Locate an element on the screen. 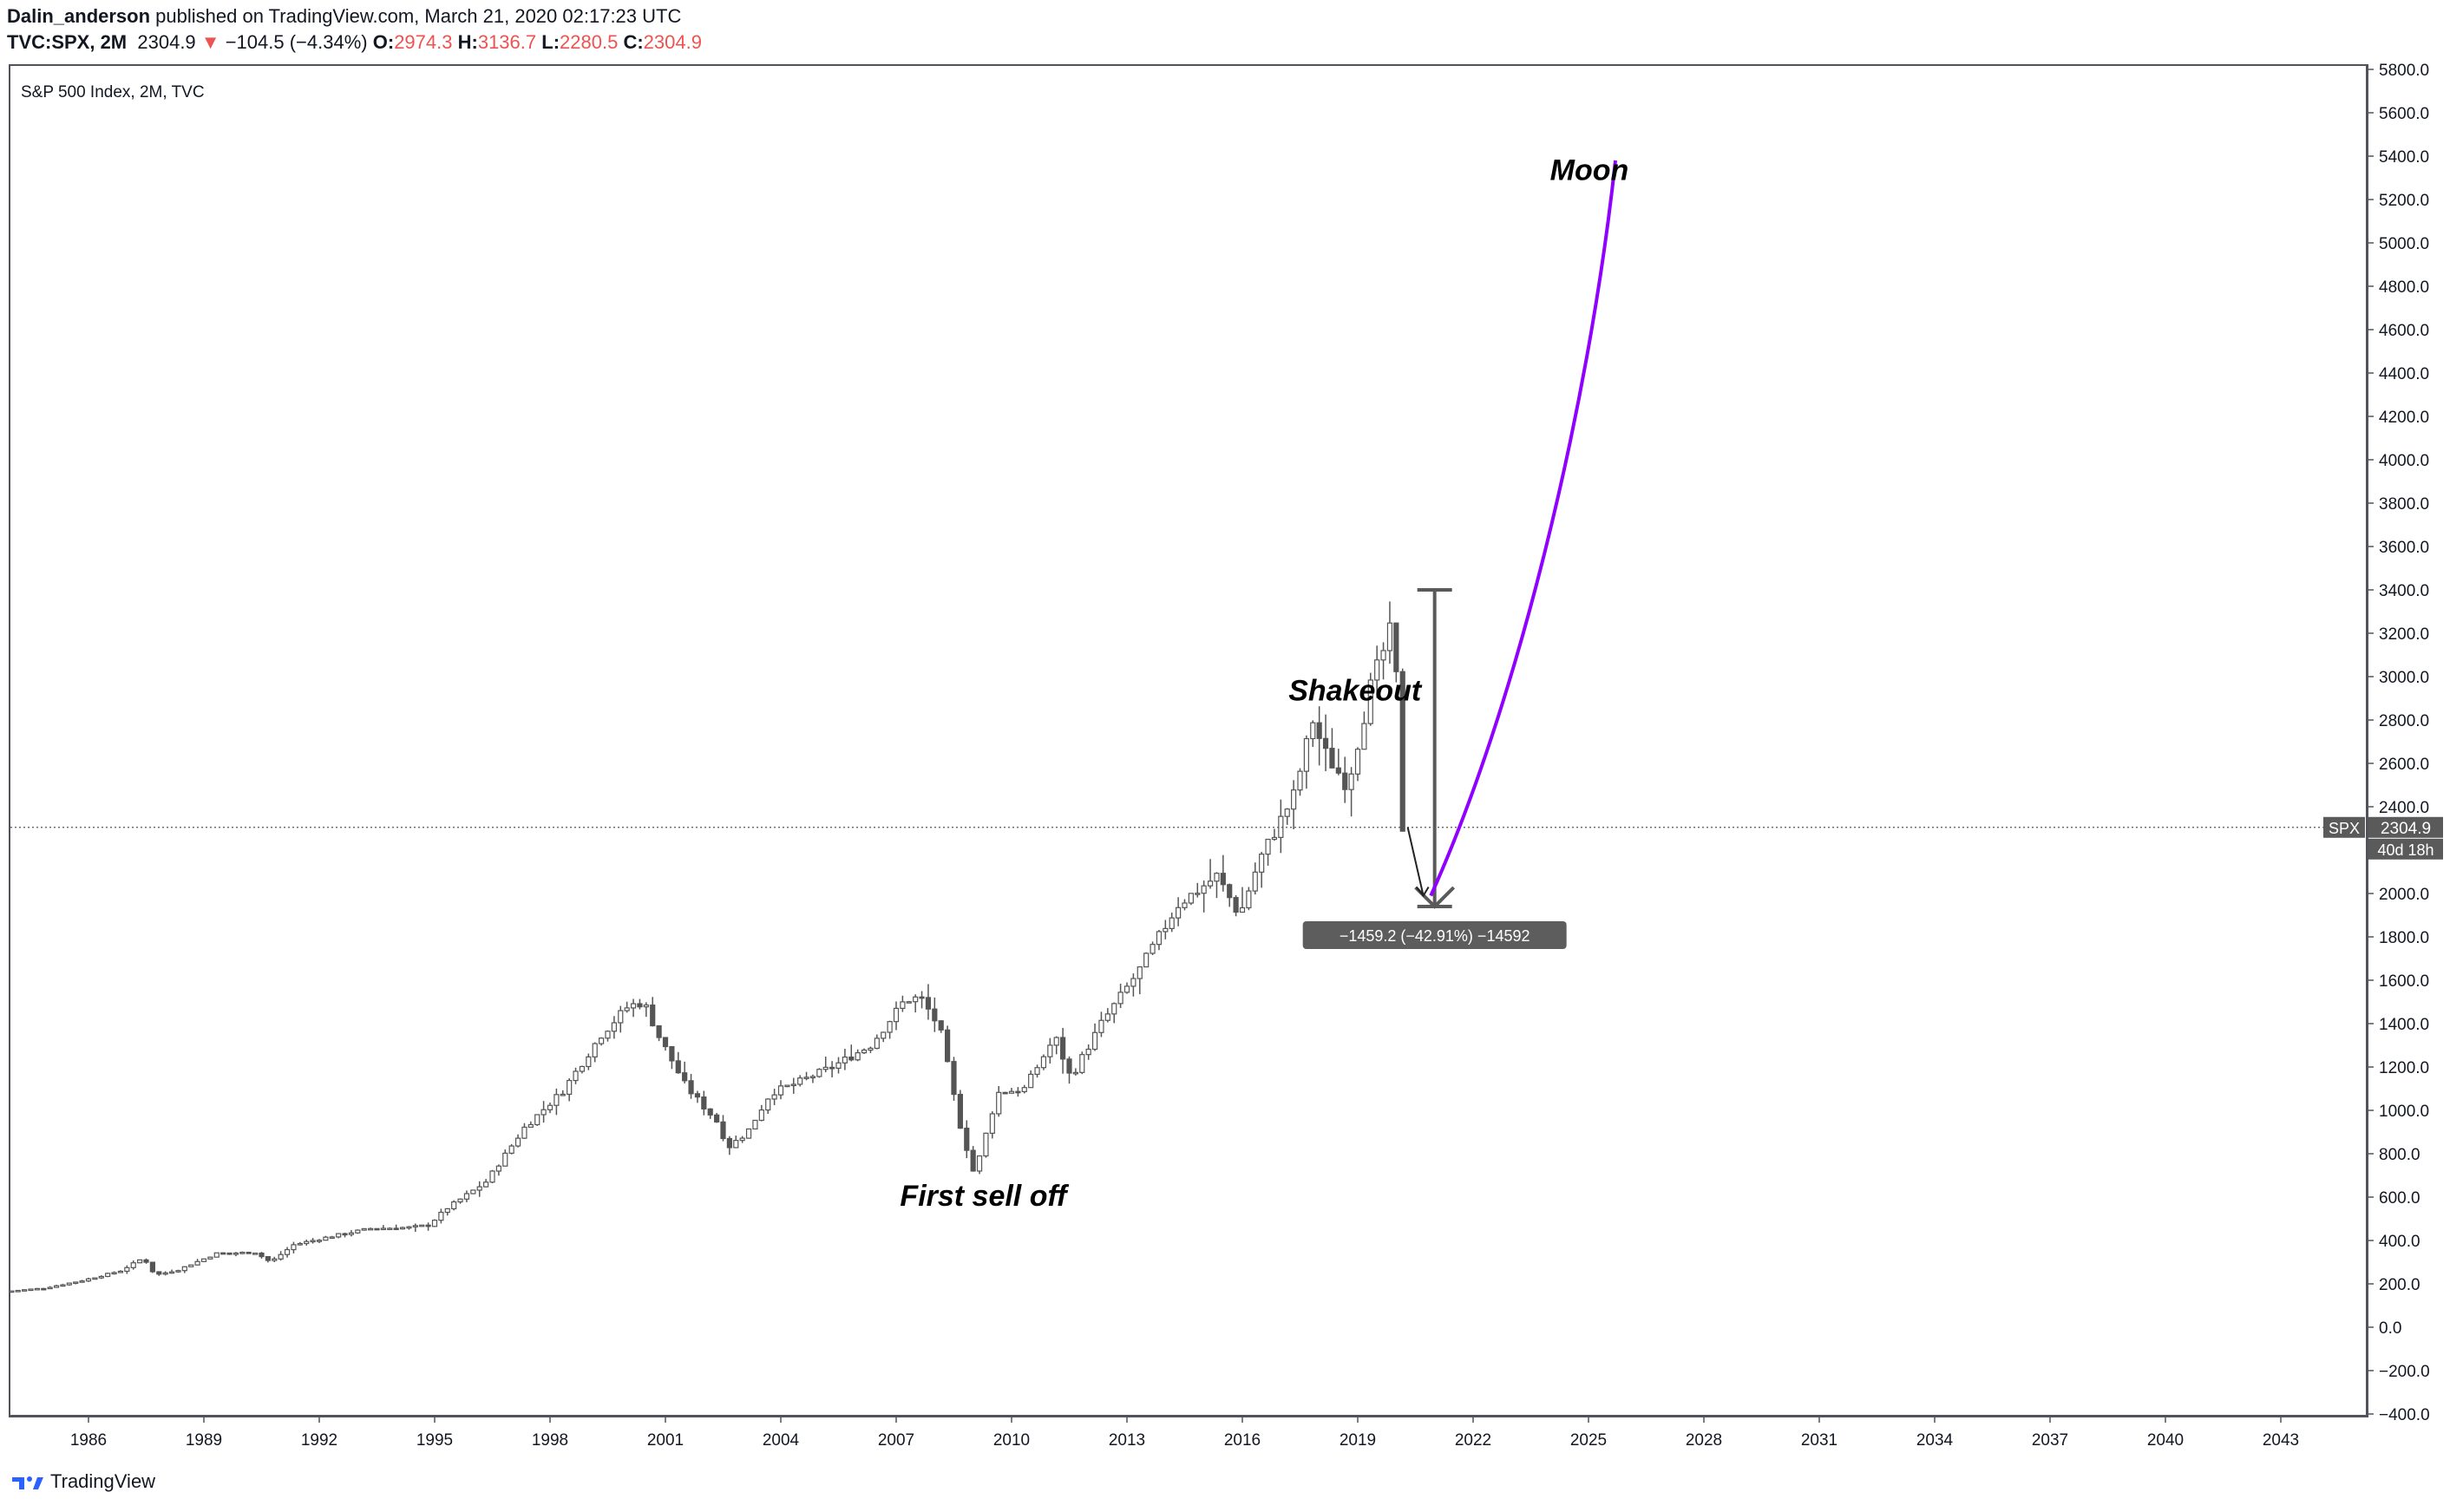 The image size is (2463, 1512). price-tick-label: 4800.0 is located at coordinates (2404, 287).